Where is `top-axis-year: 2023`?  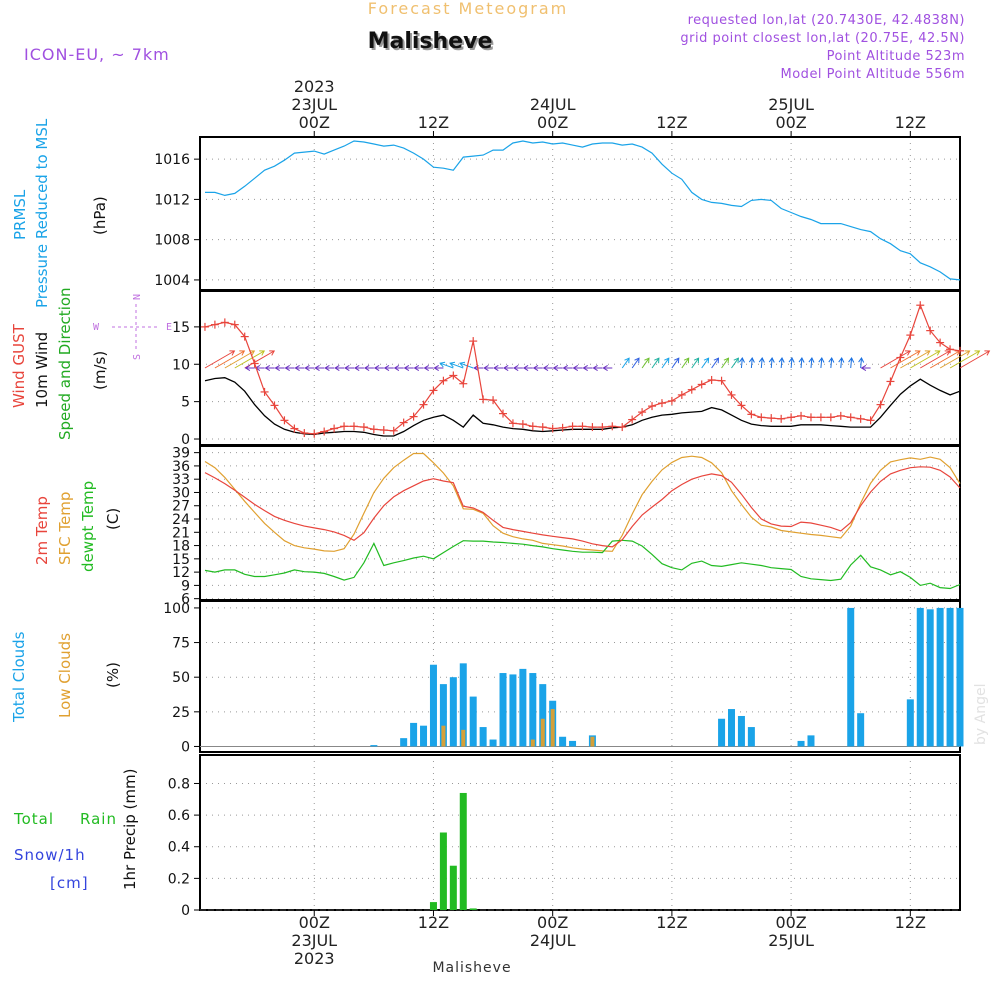
top-axis-year: 2023 is located at coordinates (314, 86).